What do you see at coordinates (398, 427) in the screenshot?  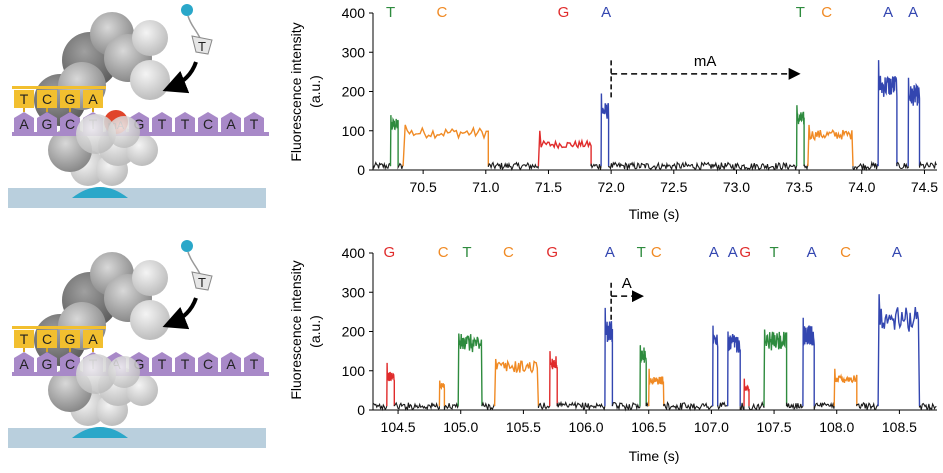 I see `x-tick-label: 104.5` at bounding box center [398, 427].